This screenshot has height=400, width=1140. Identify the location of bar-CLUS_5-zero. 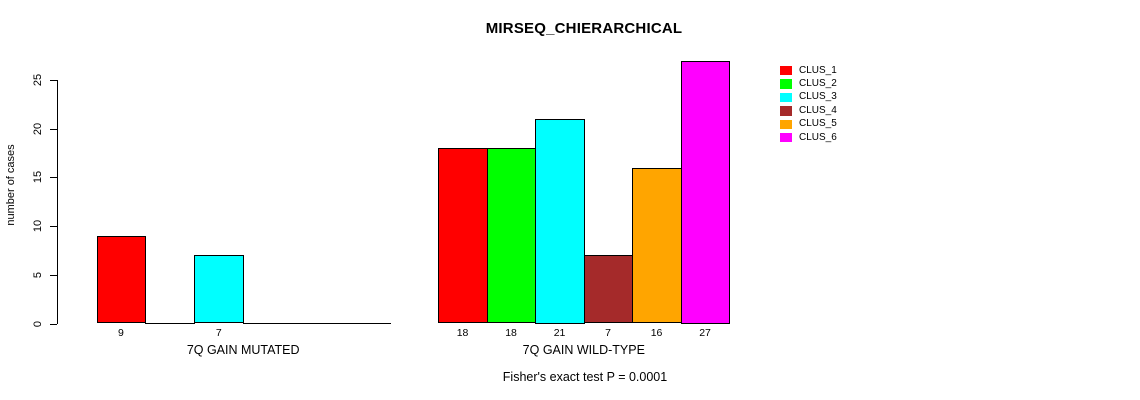
(317, 323).